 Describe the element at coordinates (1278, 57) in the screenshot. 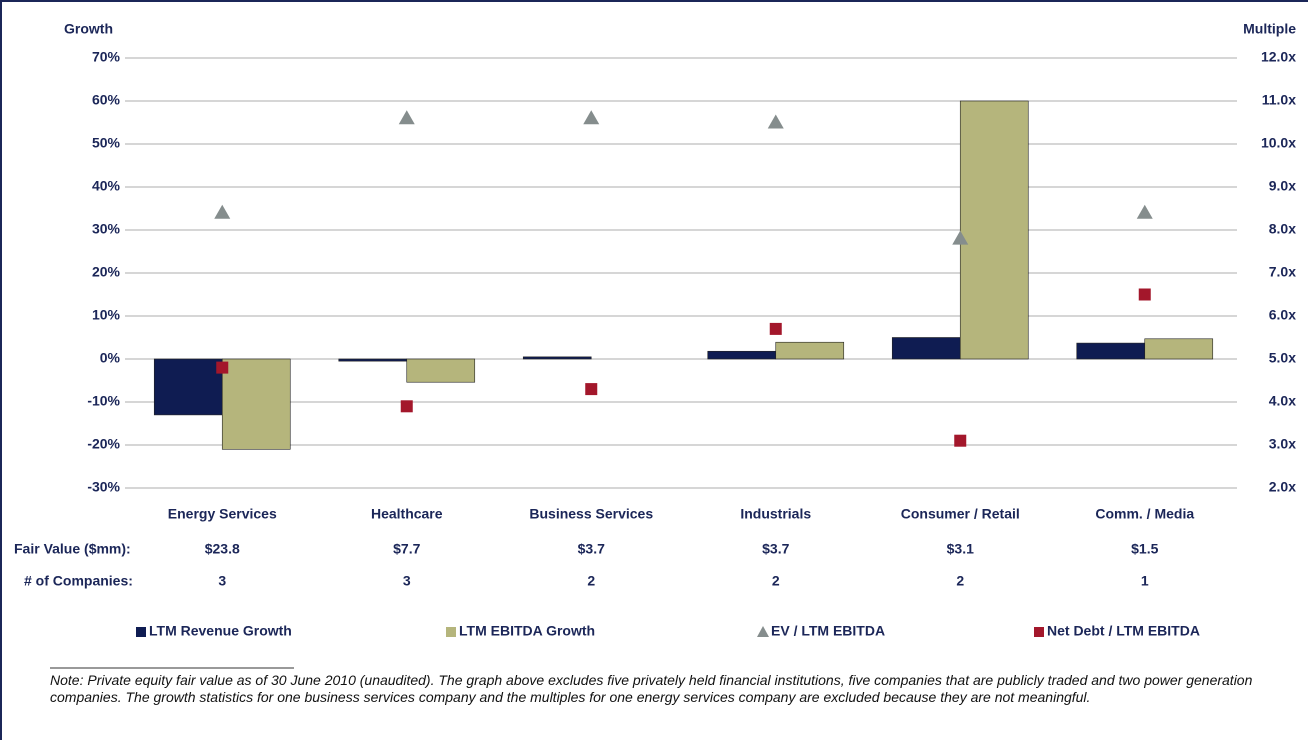

I see `y2-tick-label: 12.0x` at that location.